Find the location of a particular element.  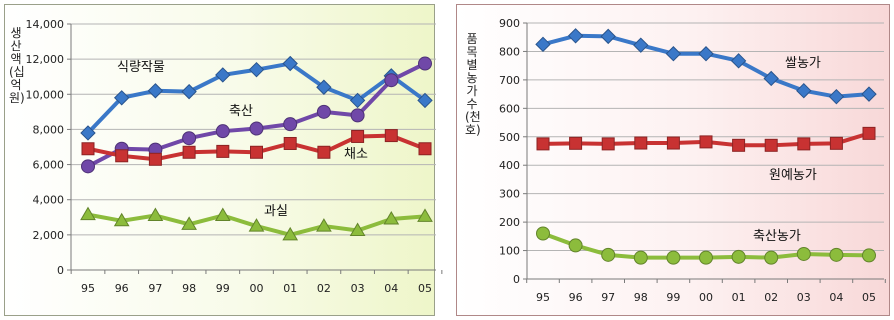

chart1-x-tick-label: 99 is located at coordinates (673, 297).